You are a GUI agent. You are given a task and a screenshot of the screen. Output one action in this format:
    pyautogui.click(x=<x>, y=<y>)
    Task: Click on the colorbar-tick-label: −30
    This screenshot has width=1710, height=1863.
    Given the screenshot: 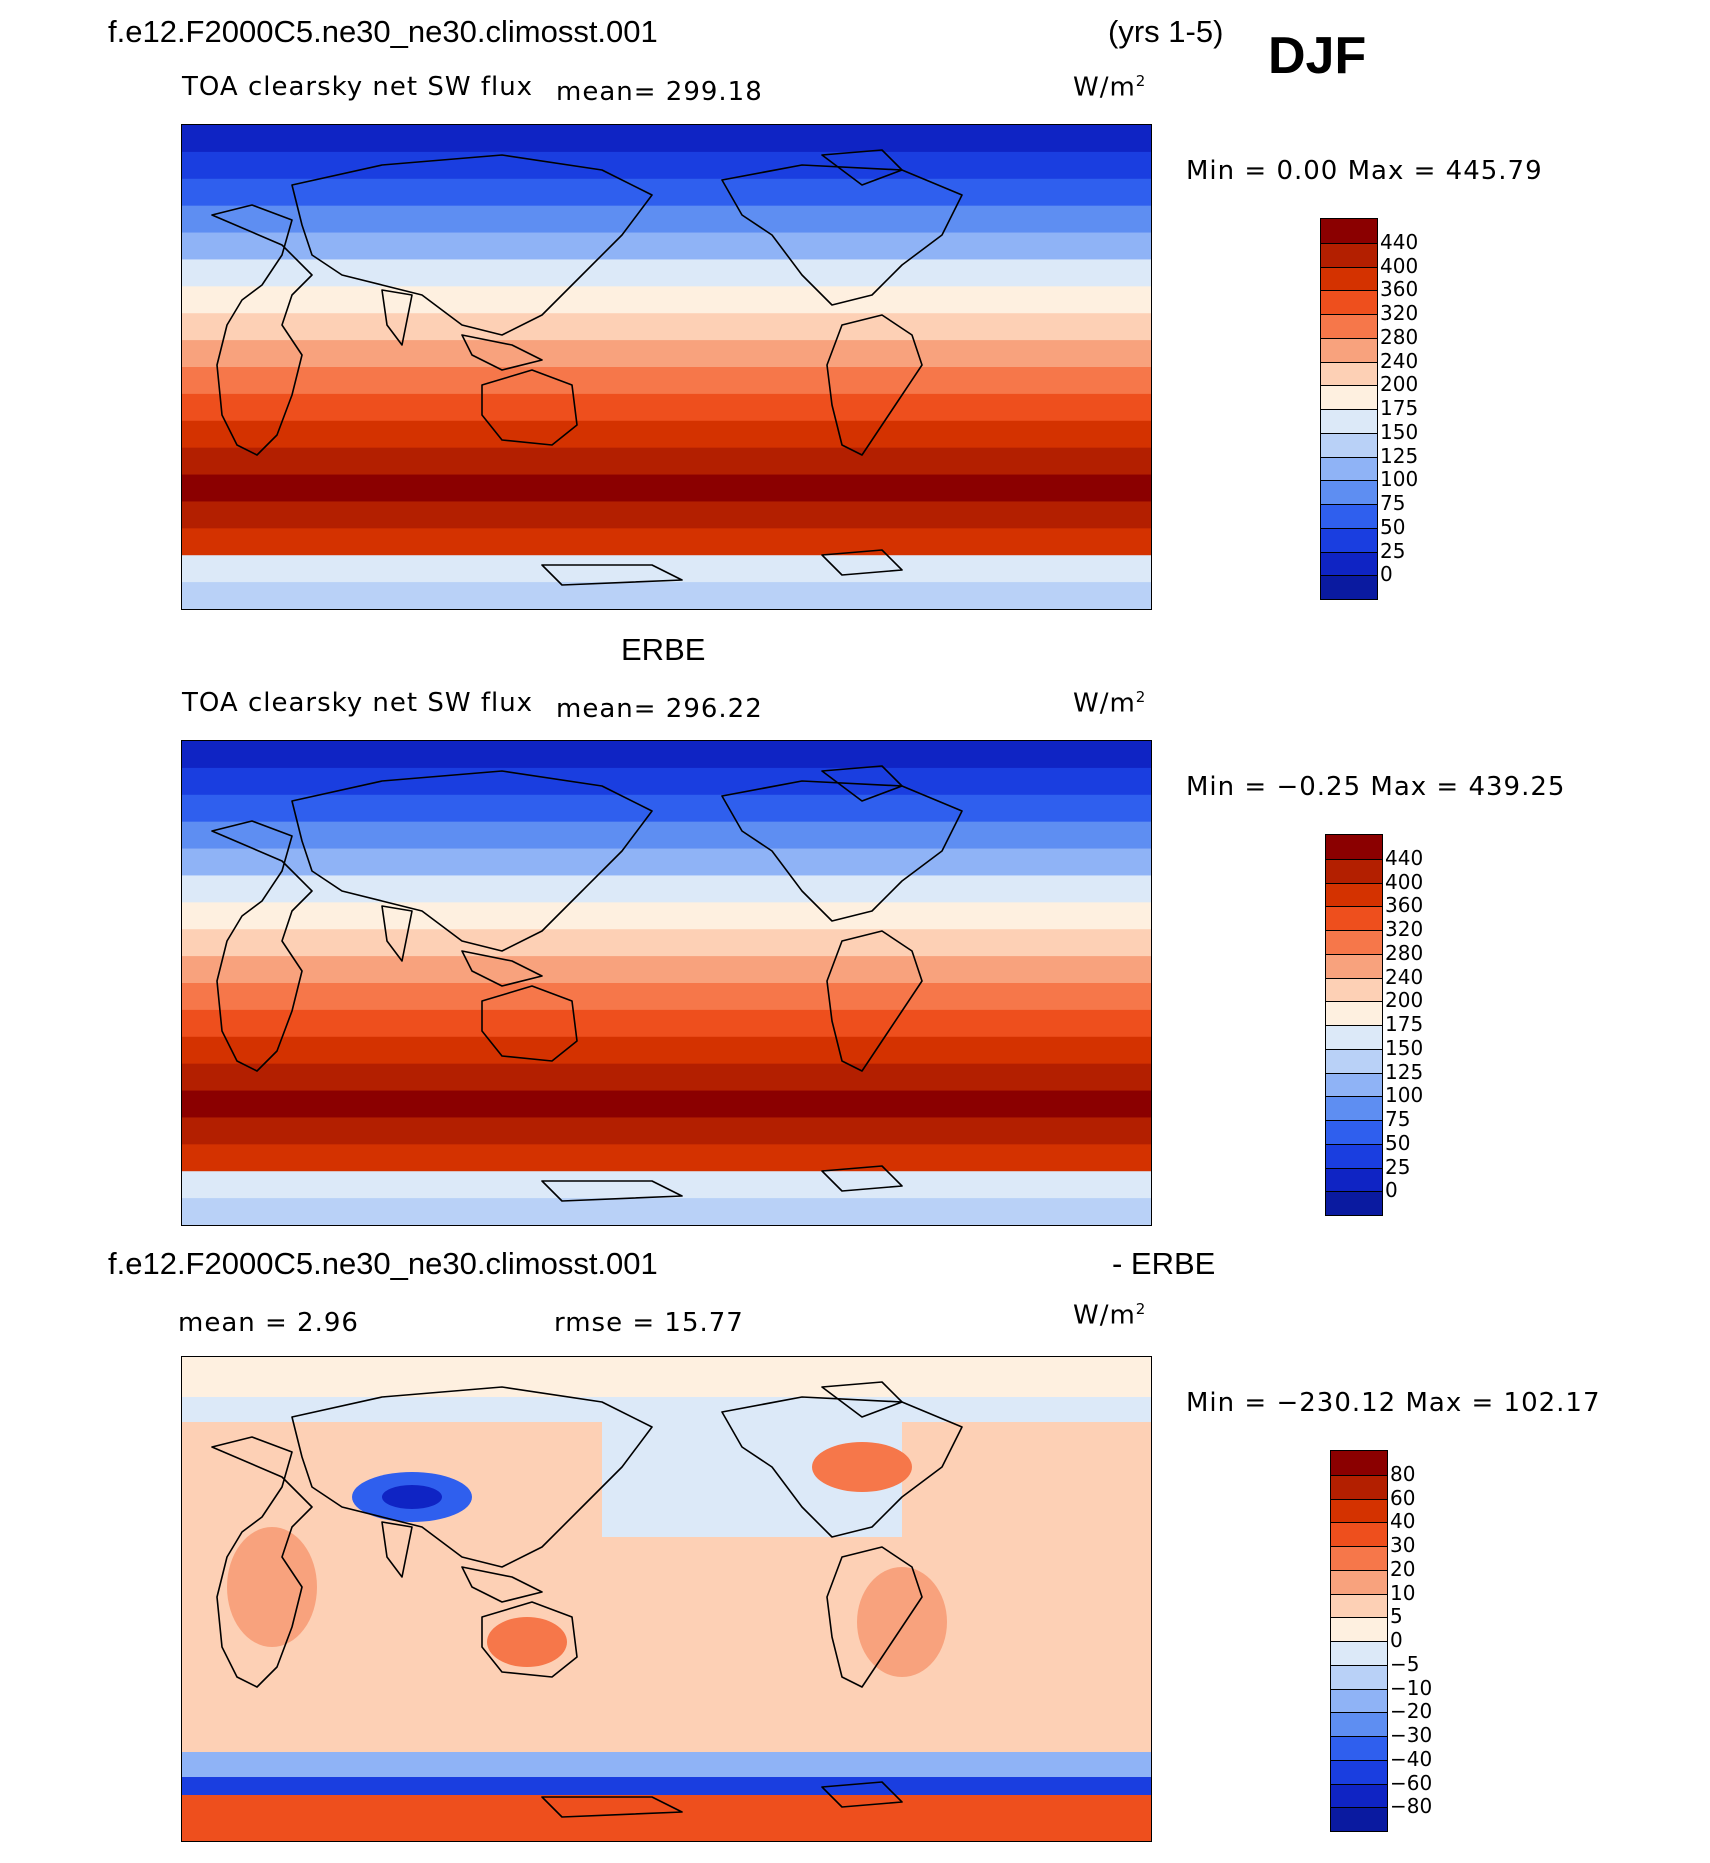 What is the action you would take?
    pyautogui.click(x=1411, y=1735)
    